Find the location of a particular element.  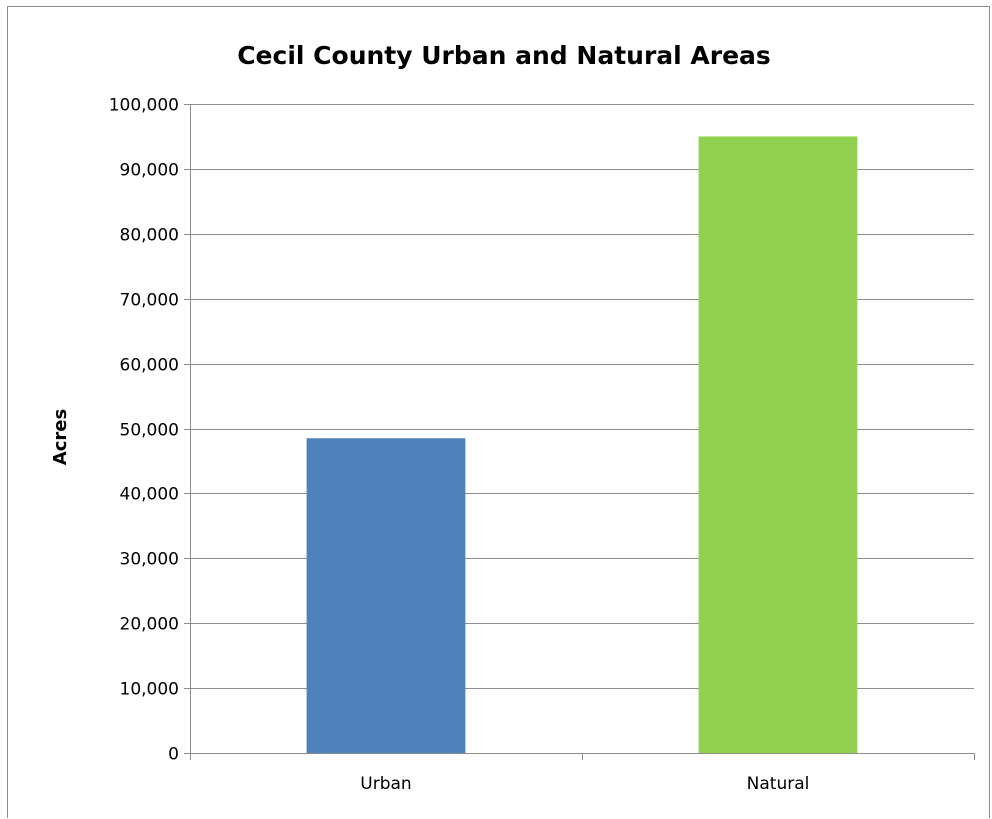

y-tick-label: 20,000 is located at coordinates (149, 625).